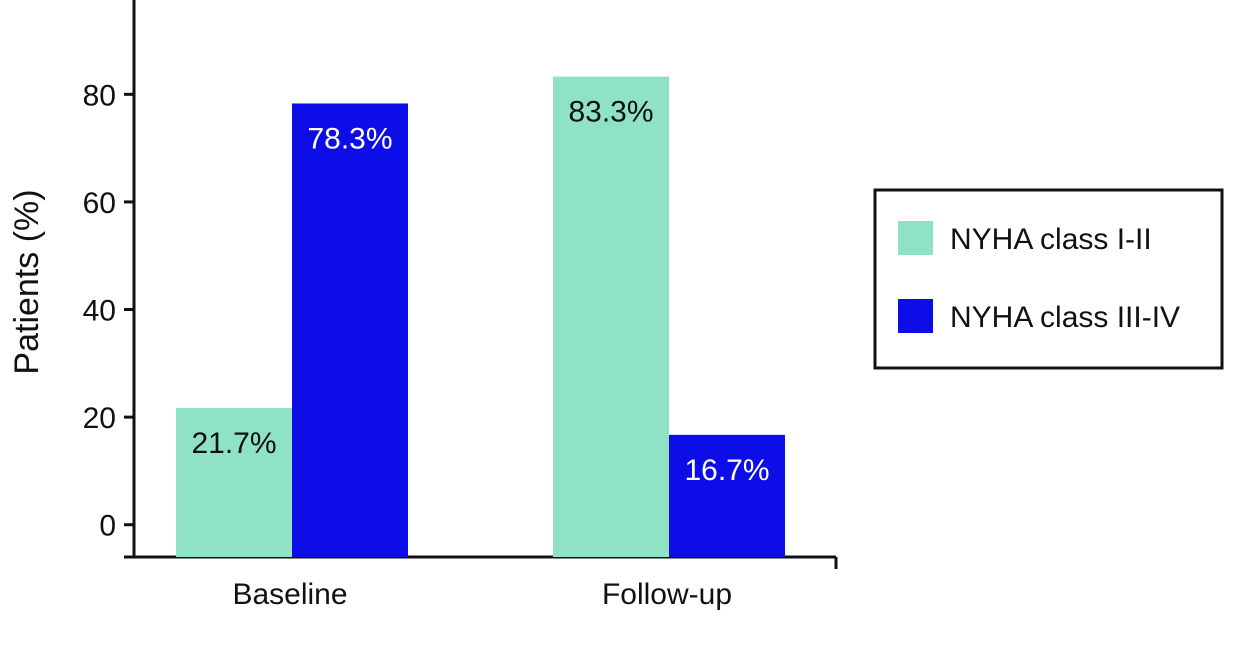  What do you see at coordinates (1065, 317) in the screenshot?
I see `legend-label: NYHA class III-IV` at bounding box center [1065, 317].